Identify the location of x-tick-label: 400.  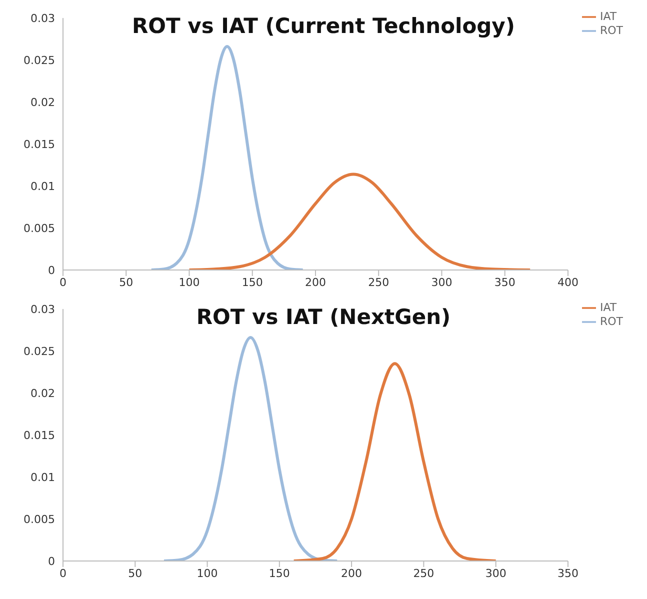
(567, 282).